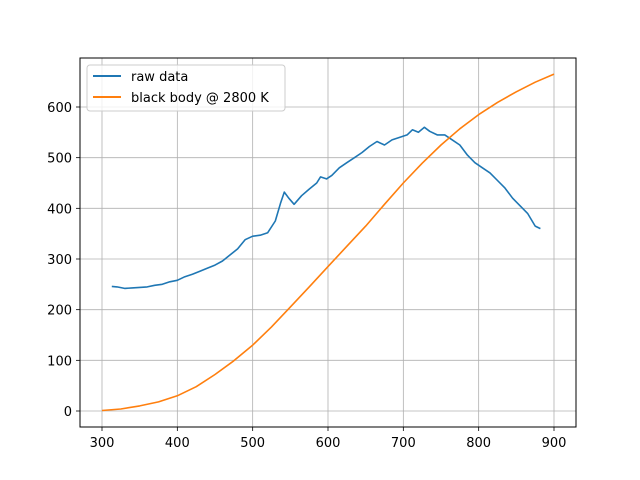 This screenshot has width=640, height=480. Describe the element at coordinates (59, 361) in the screenshot. I see `y-tick-label: 100` at that location.